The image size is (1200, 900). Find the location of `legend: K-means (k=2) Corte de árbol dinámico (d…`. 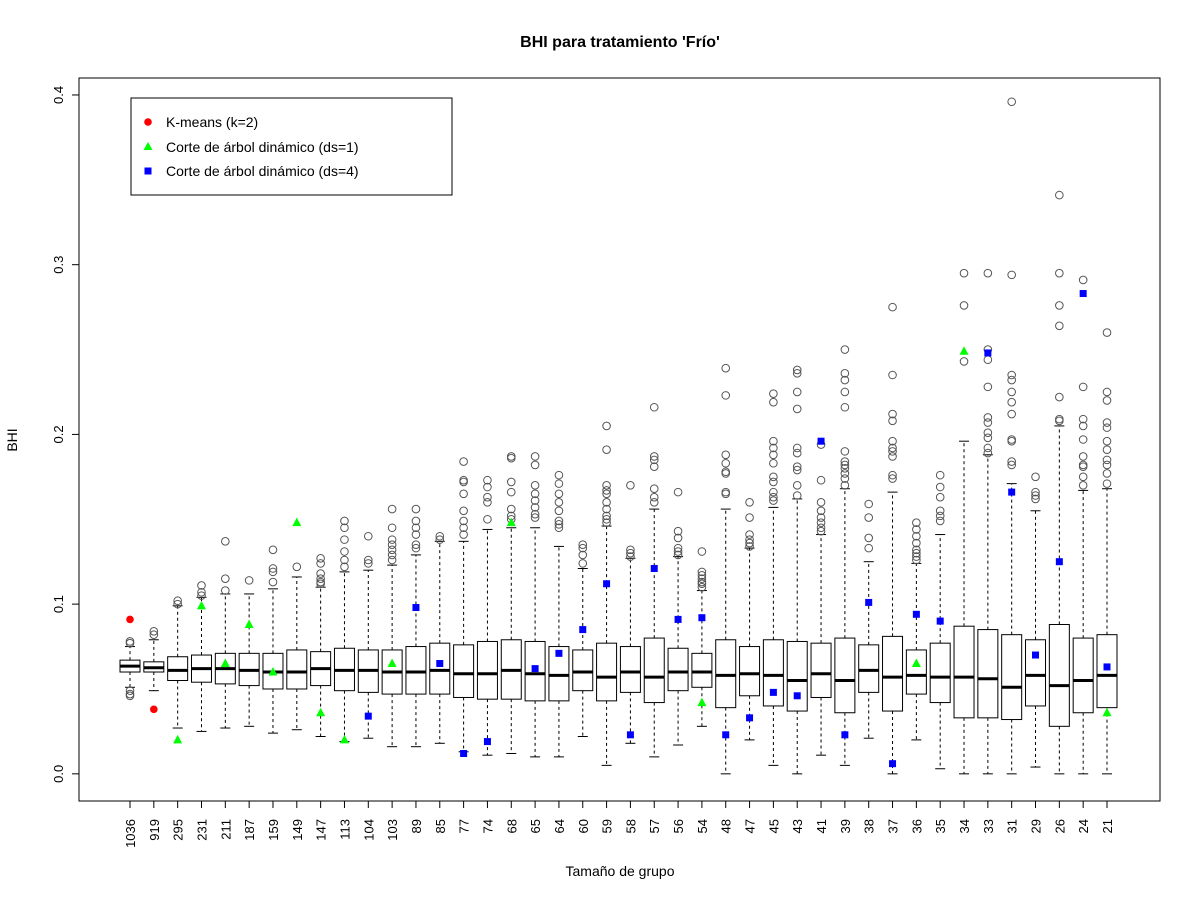

legend: K-means (k=2) Corte de árbol dinámico (d… is located at coordinates (291, 146).